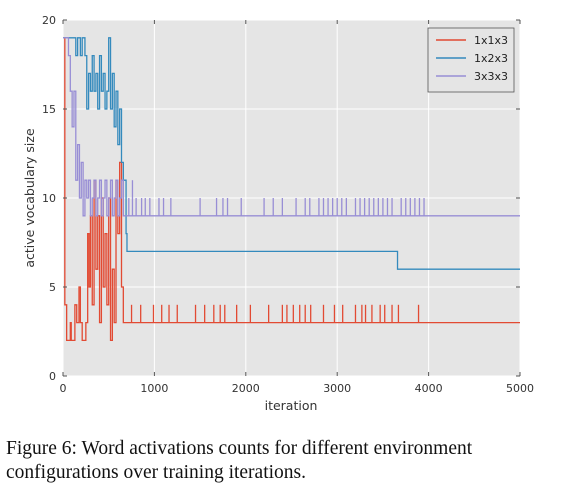  I want to click on legend-label: 1x2x3, so click(491, 58).